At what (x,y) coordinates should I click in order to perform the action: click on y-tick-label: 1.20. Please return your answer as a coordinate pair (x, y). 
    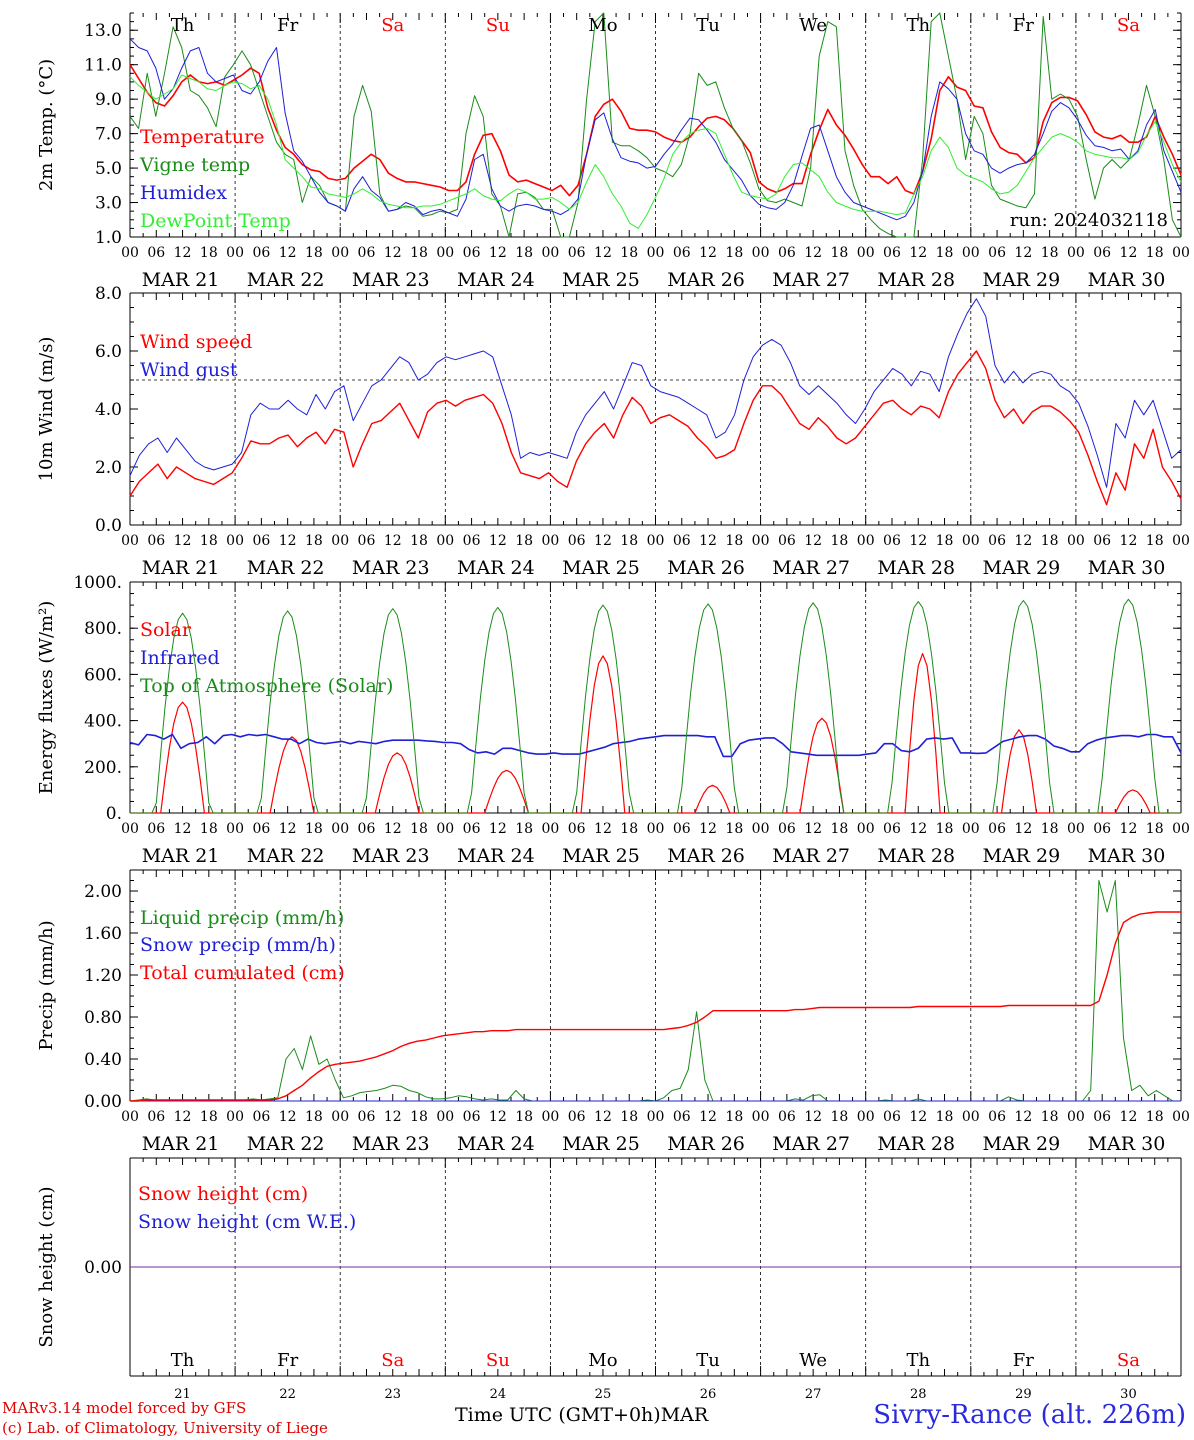
    Looking at the image, I should click on (103, 976).